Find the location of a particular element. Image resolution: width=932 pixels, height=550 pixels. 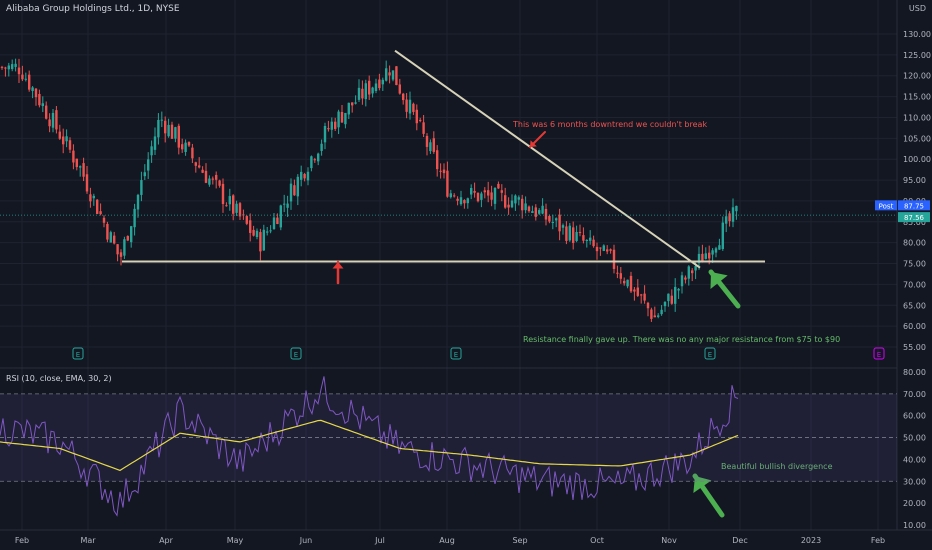

rsi-indicator-title: RSI (10, close, EMA, 30, 2) is located at coordinates (59, 378).